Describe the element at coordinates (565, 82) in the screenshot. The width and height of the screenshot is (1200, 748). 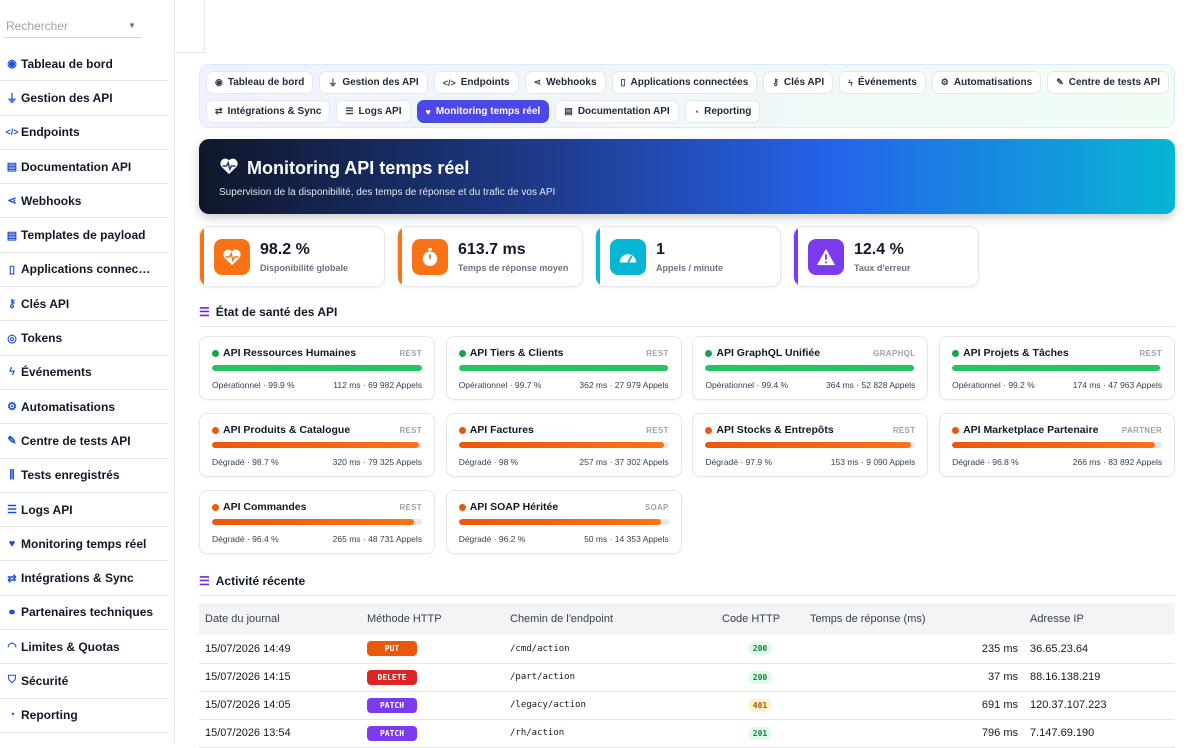
I see `tab-webhooks: ⋖ Webhooks` at that location.